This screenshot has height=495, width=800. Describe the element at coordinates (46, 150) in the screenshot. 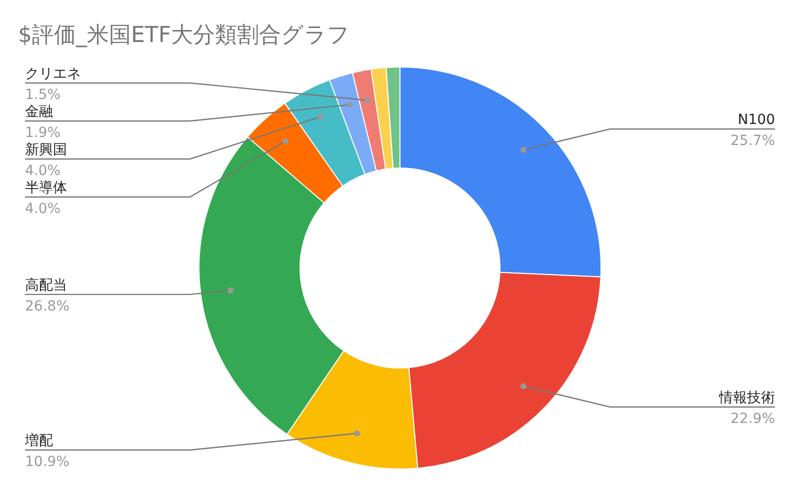

I see `slice-label: 新興国` at that location.